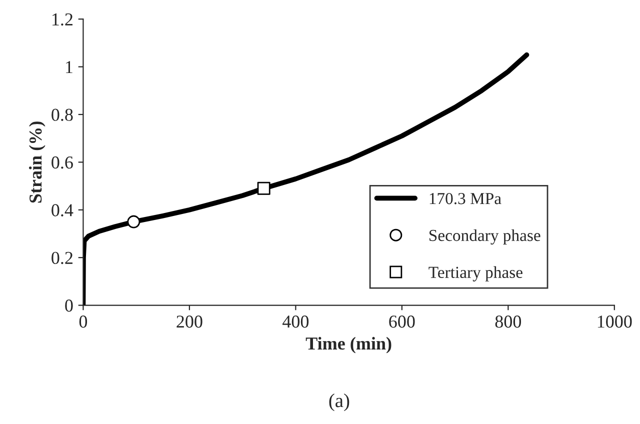 This screenshot has height=424, width=640. What do you see at coordinates (402, 322) in the screenshot?
I see `x-tick-label: 600` at bounding box center [402, 322].